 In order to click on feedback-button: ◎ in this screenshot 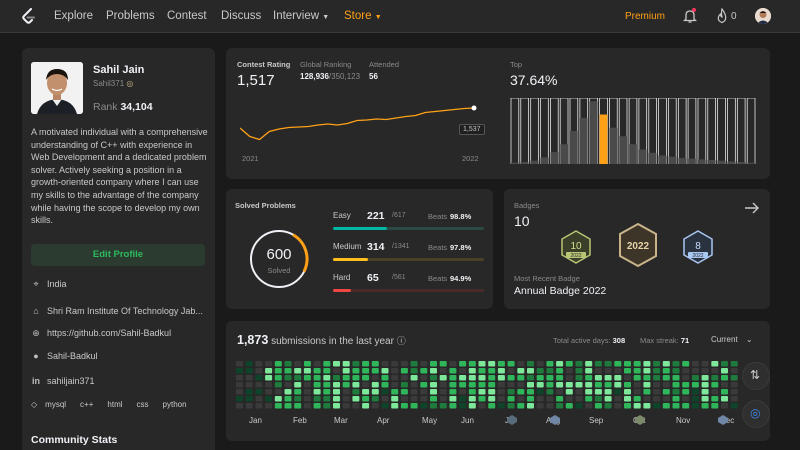, I will do `click(756, 414)`.